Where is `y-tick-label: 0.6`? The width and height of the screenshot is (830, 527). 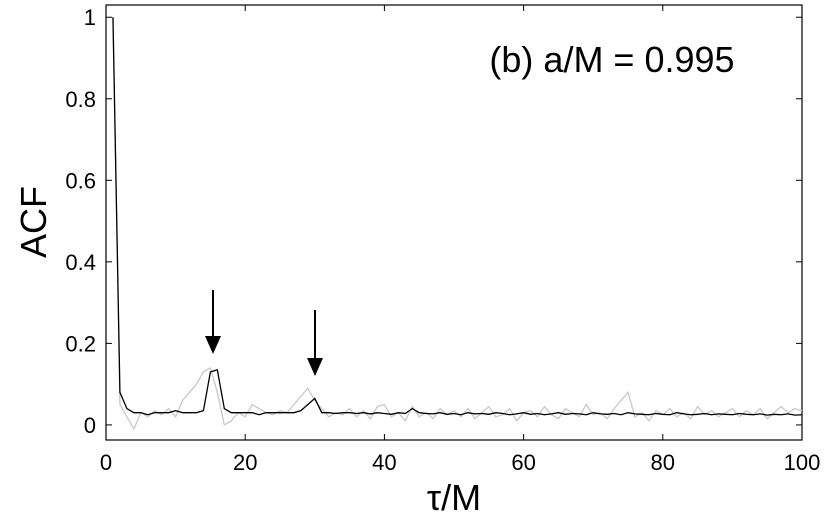
y-tick-label: 0.6 is located at coordinates (80, 180).